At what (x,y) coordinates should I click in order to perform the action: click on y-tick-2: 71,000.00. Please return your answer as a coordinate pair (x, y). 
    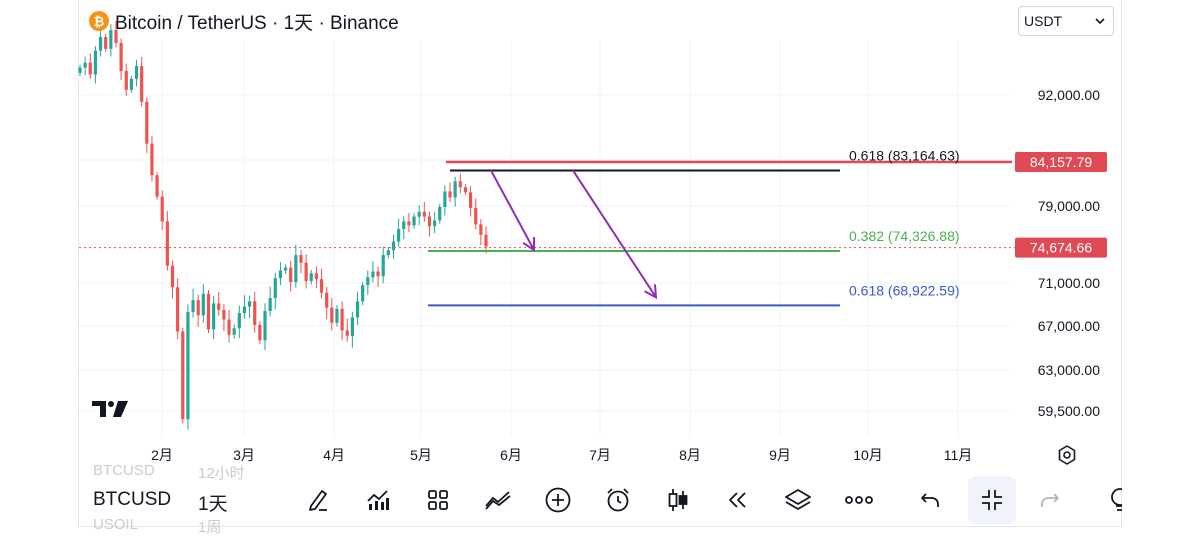
    Looking at the image, I should click on (1069, 283).